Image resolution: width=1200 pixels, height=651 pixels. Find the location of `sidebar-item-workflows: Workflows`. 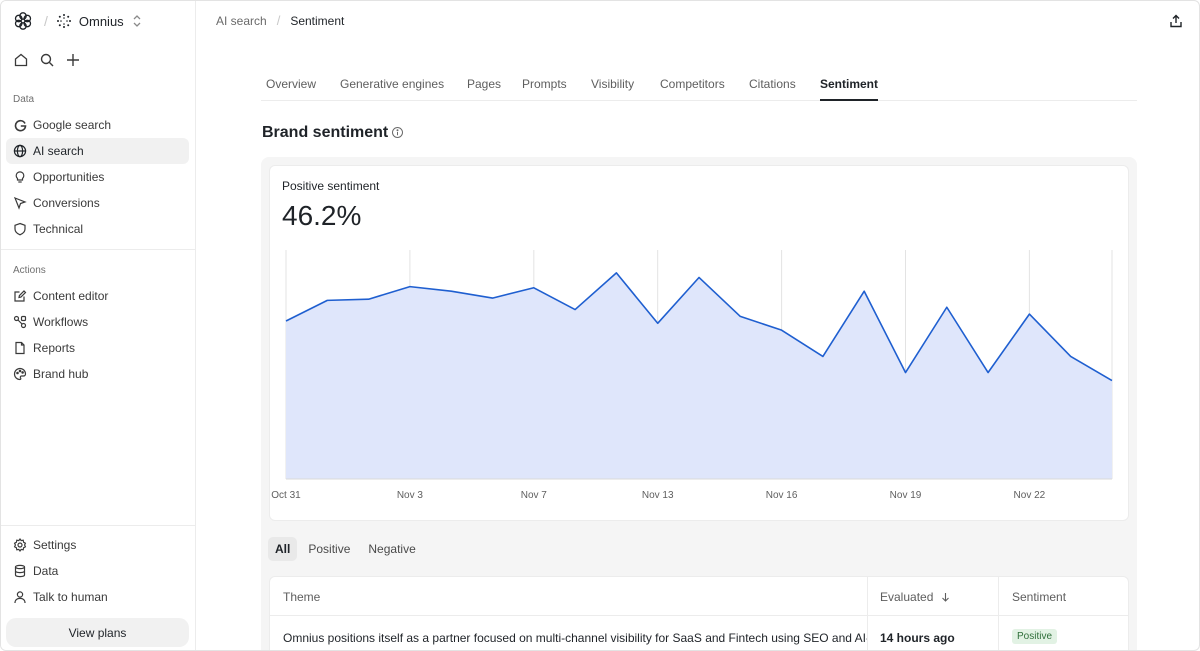

sidebar-item-workflows: Workflows is located at coordinates (97, 322).